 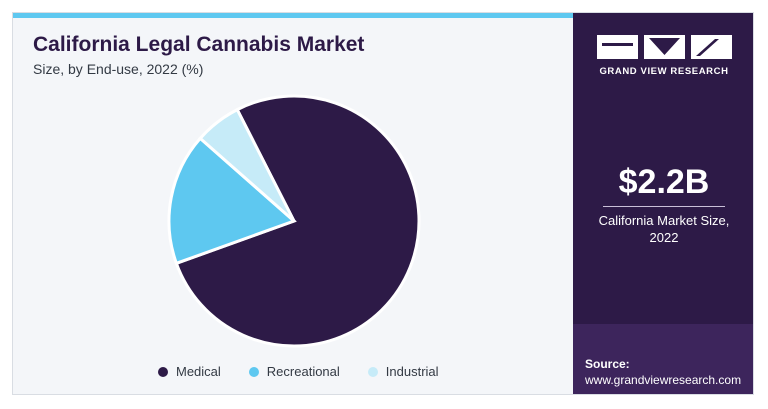 I want to click on sidebar-footer-band, so click(x=663, y=359).